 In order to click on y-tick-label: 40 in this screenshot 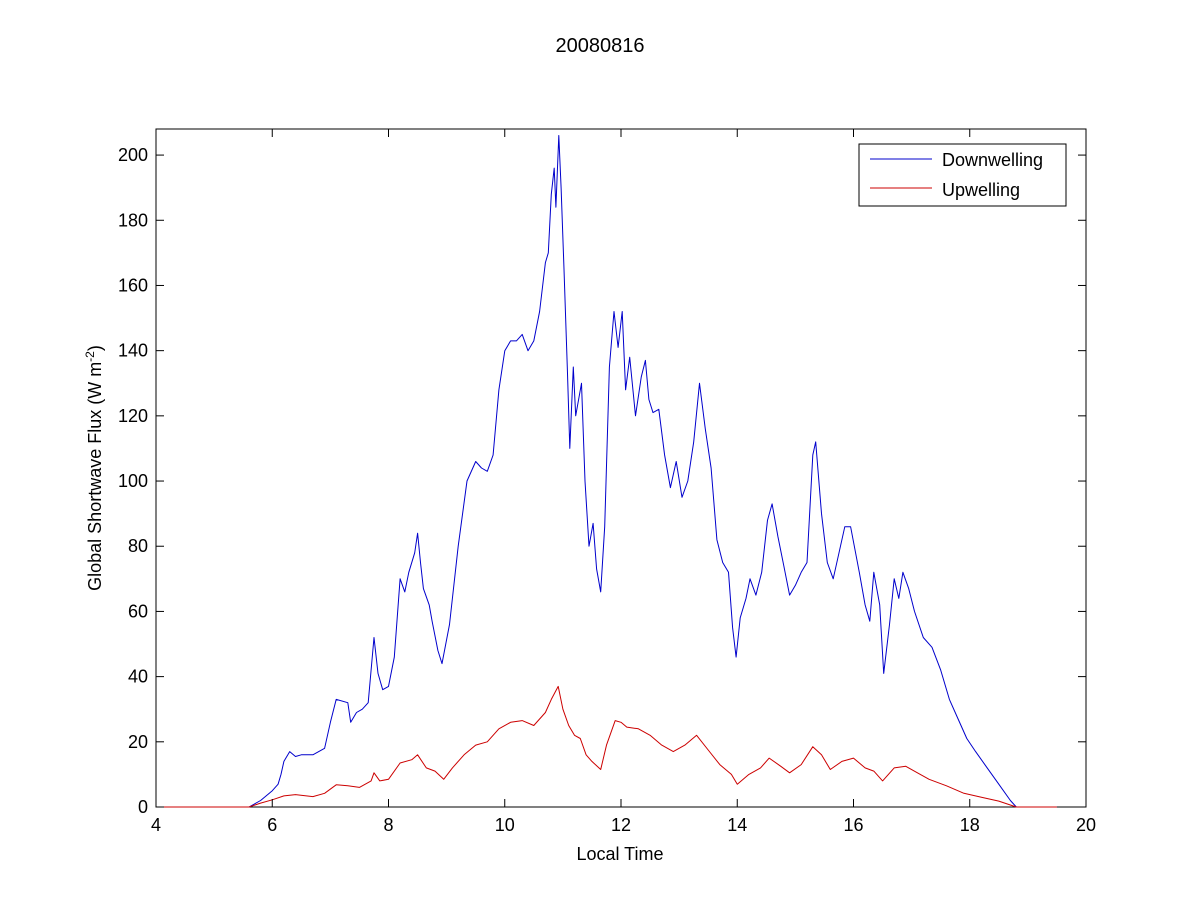, I will do `click(138, 677)`.